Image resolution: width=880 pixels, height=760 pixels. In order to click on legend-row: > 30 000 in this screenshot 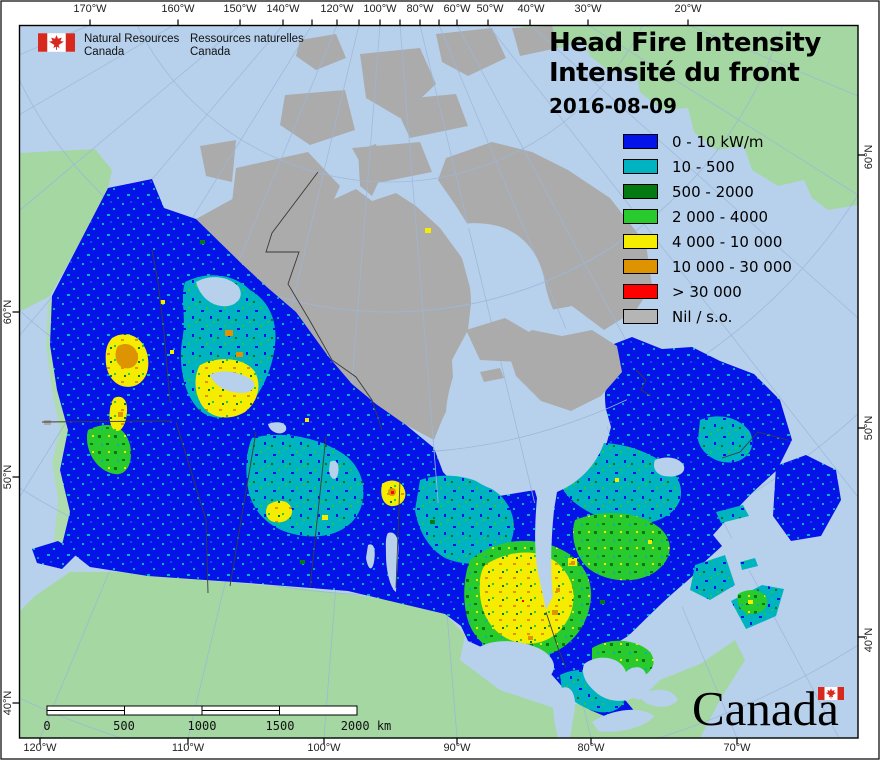, I will do `click(707, 292)`.